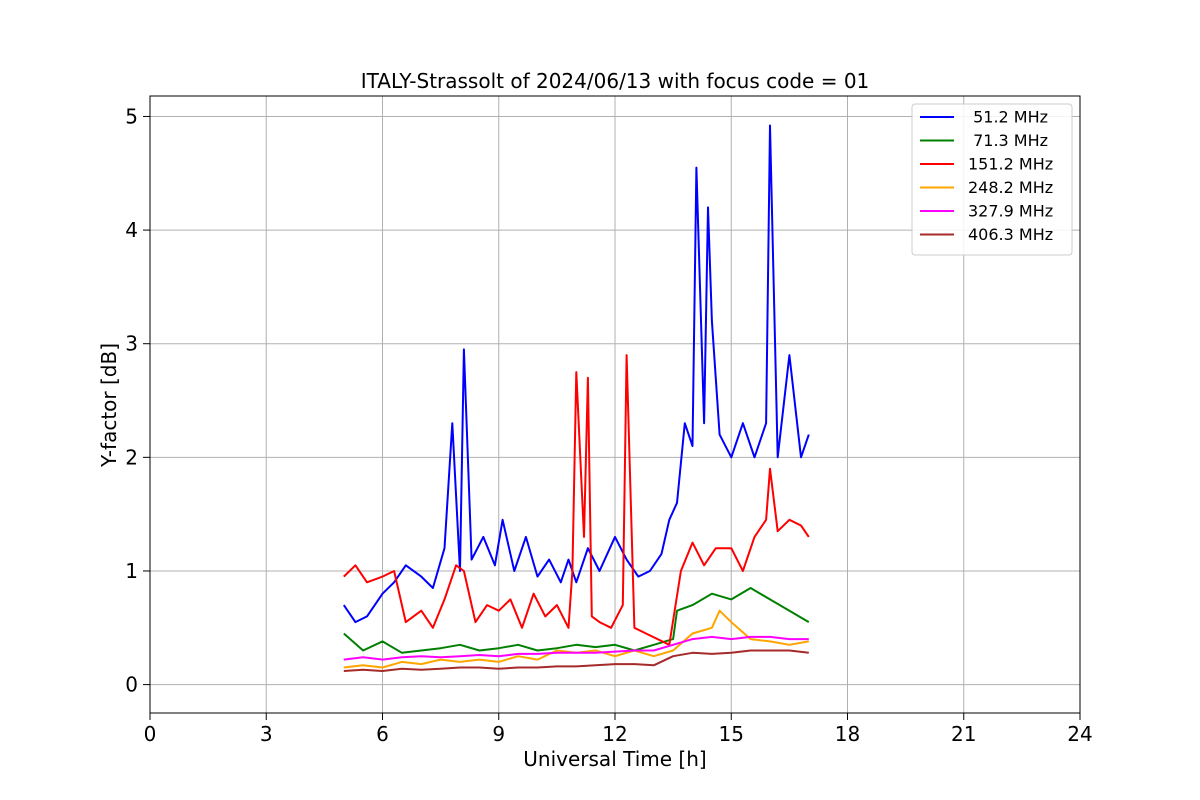 The width and height of the screenshot is (1200, 800). Describe the element at coordinates (131, 571) in the screenshot. I see `y-tick-label: 1` at that location.